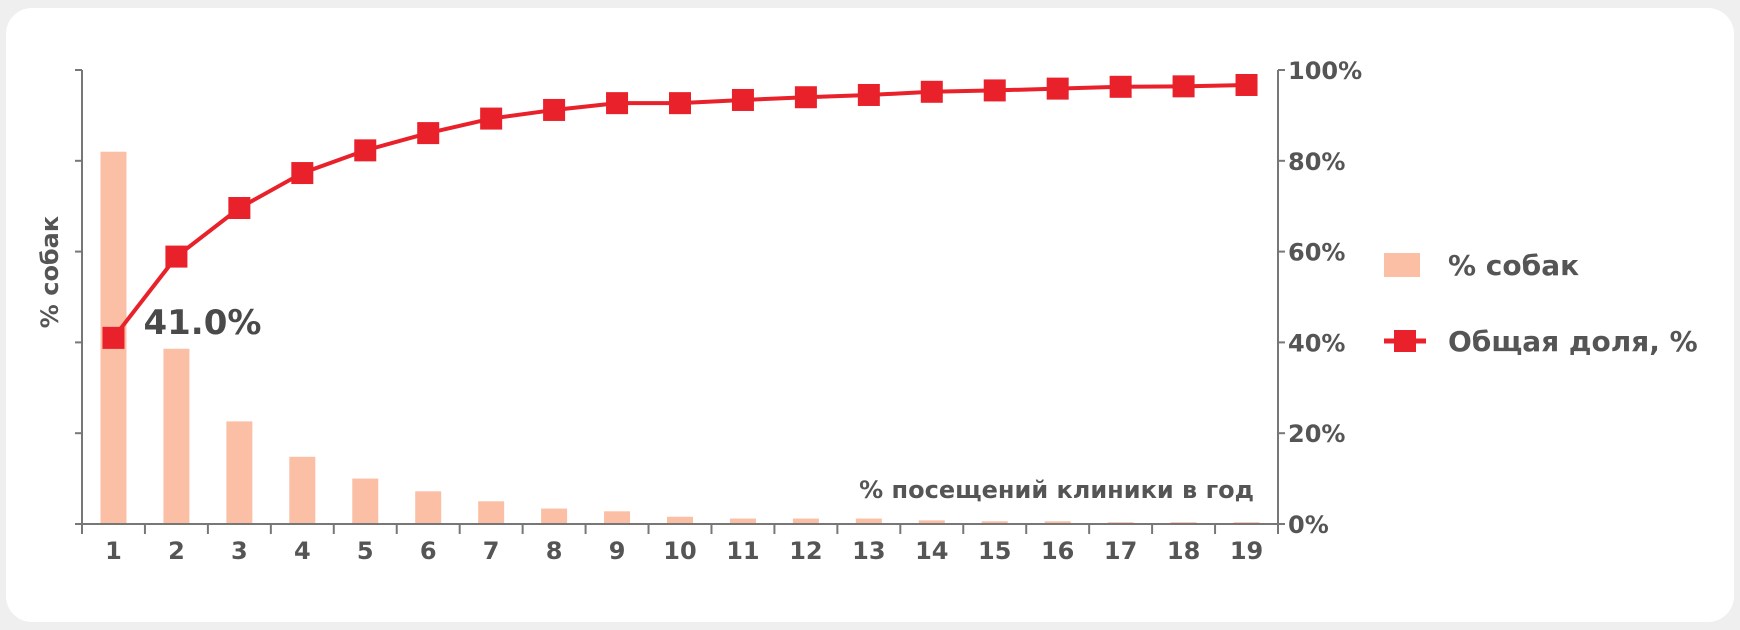 The height and width of the screenshot is (630, 1740). Describe the element at coordinates (1513, 265) in the screenshot. I see `legend-label-dogs: % собак` at that location.